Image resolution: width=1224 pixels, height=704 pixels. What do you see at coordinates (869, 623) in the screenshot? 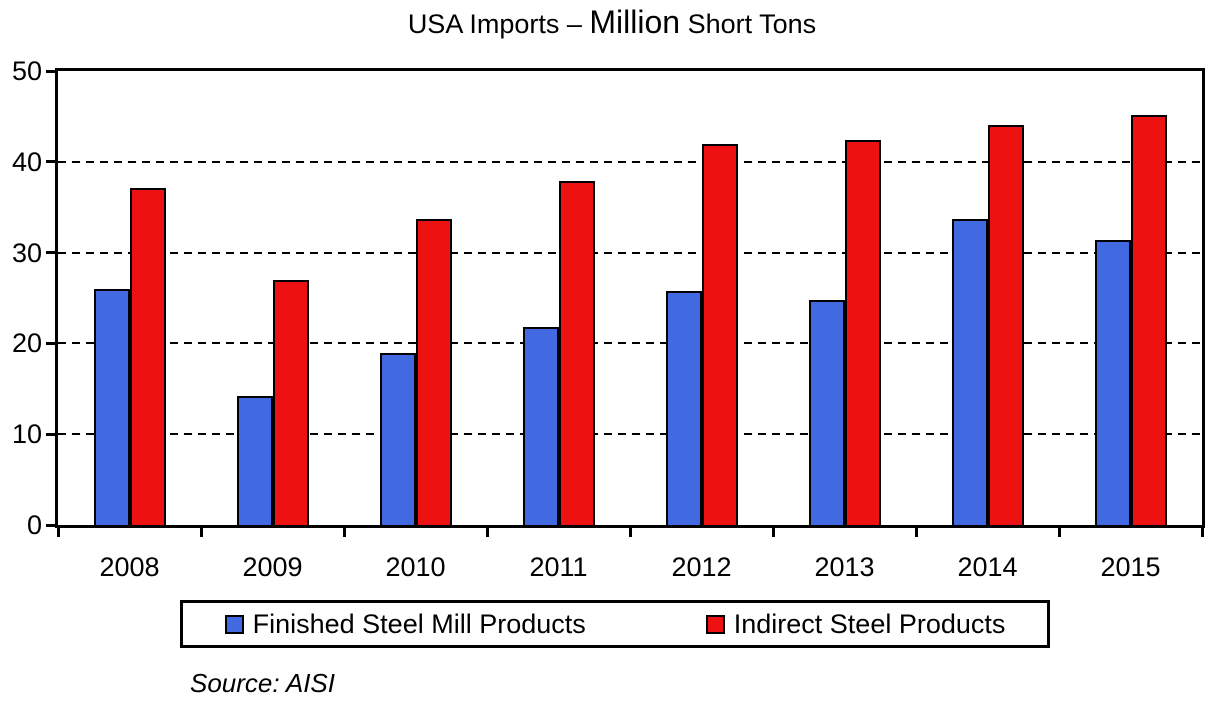
I see `legend-label: Indirect Steel Products` at bounding box center [869, 623].